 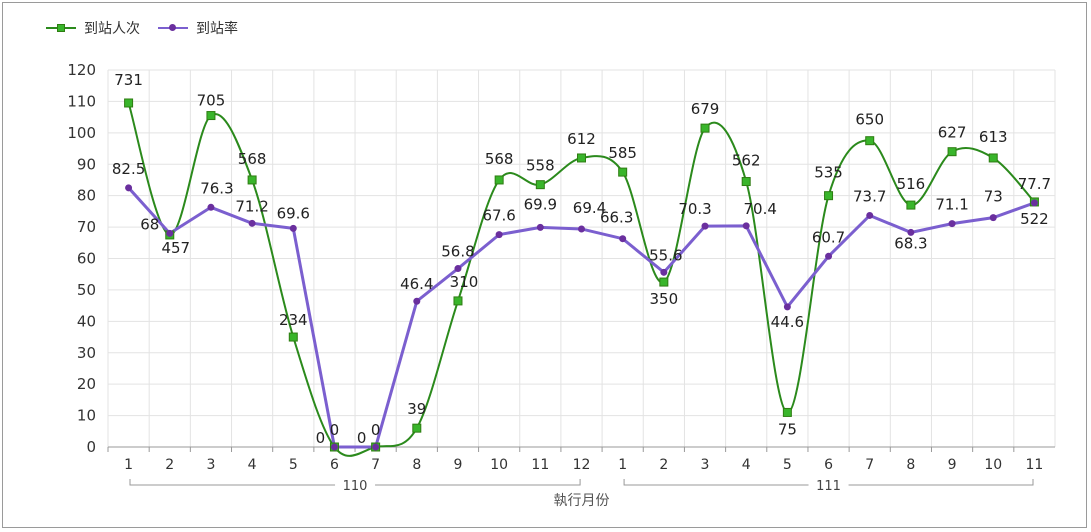 What do you see at coordinates (665, 255) in the screenshot?
I see `data-label-到站率: 55.6` at bounding box center [665, 255].